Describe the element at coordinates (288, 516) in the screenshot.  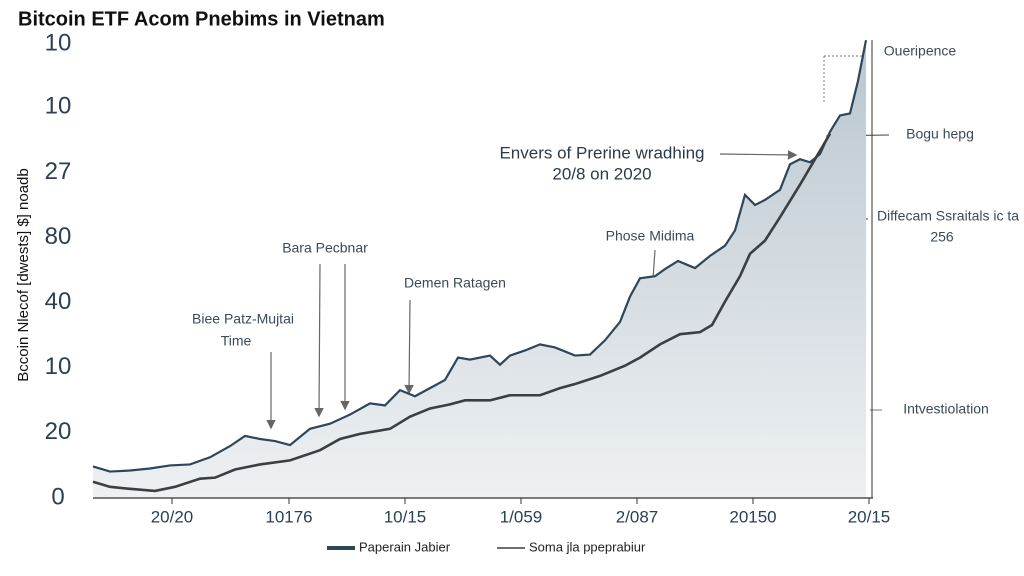
I see `x-tick-label: 10176` at that location.